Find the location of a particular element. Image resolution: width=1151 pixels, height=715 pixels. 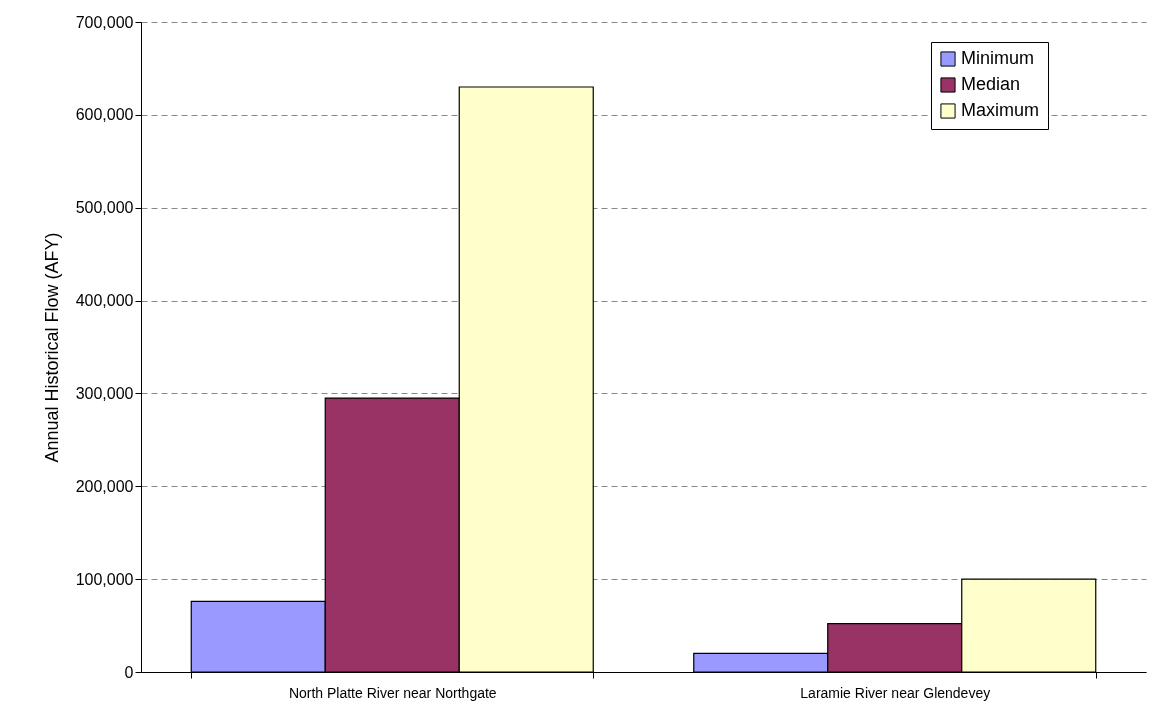

y-tick-label: 0 is located at coordinates (129, 672).